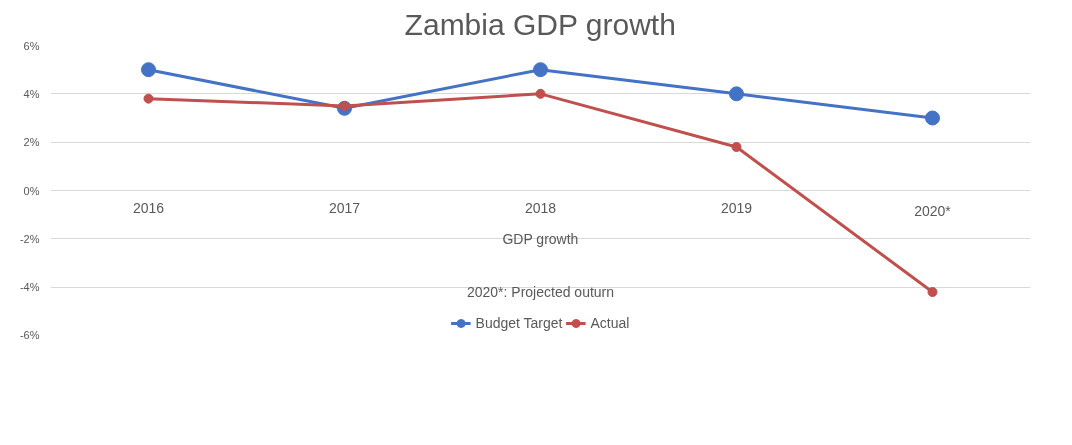 The image size is (1072, 445). Describe the element at coordinates (540, 207) in the screenshot. I see `x-tick-label: 2018` at that location.